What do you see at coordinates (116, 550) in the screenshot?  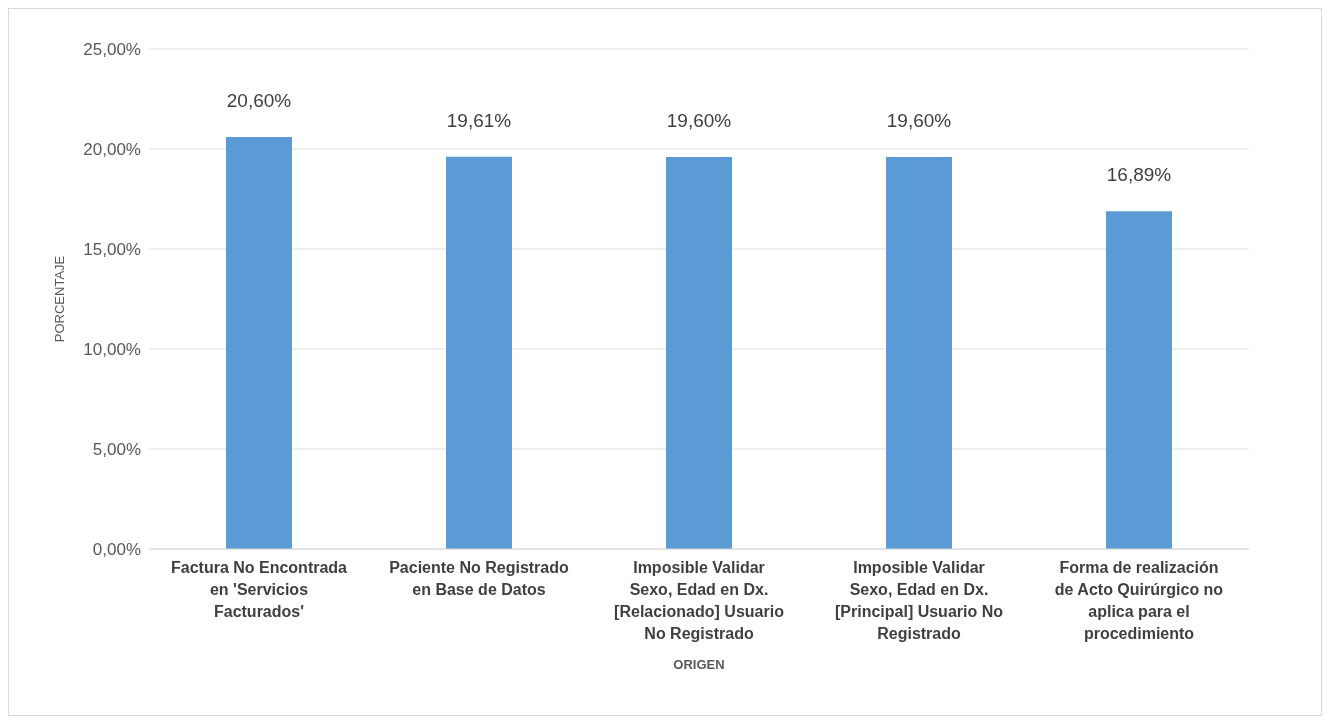 I see `y-tick-label: 0,00%` at bounding box center [116, 550].